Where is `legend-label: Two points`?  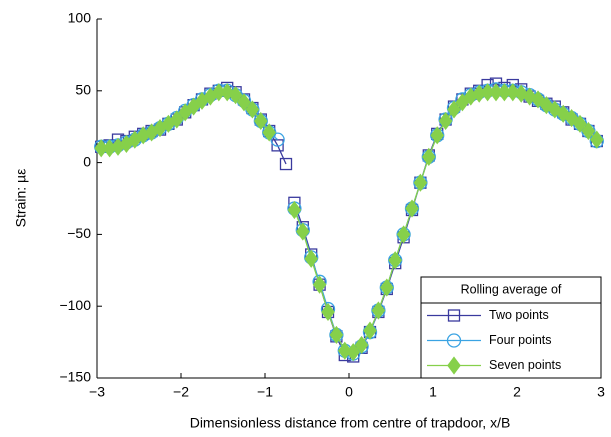
legend-label: Two points is located at coordinates (519, 315).